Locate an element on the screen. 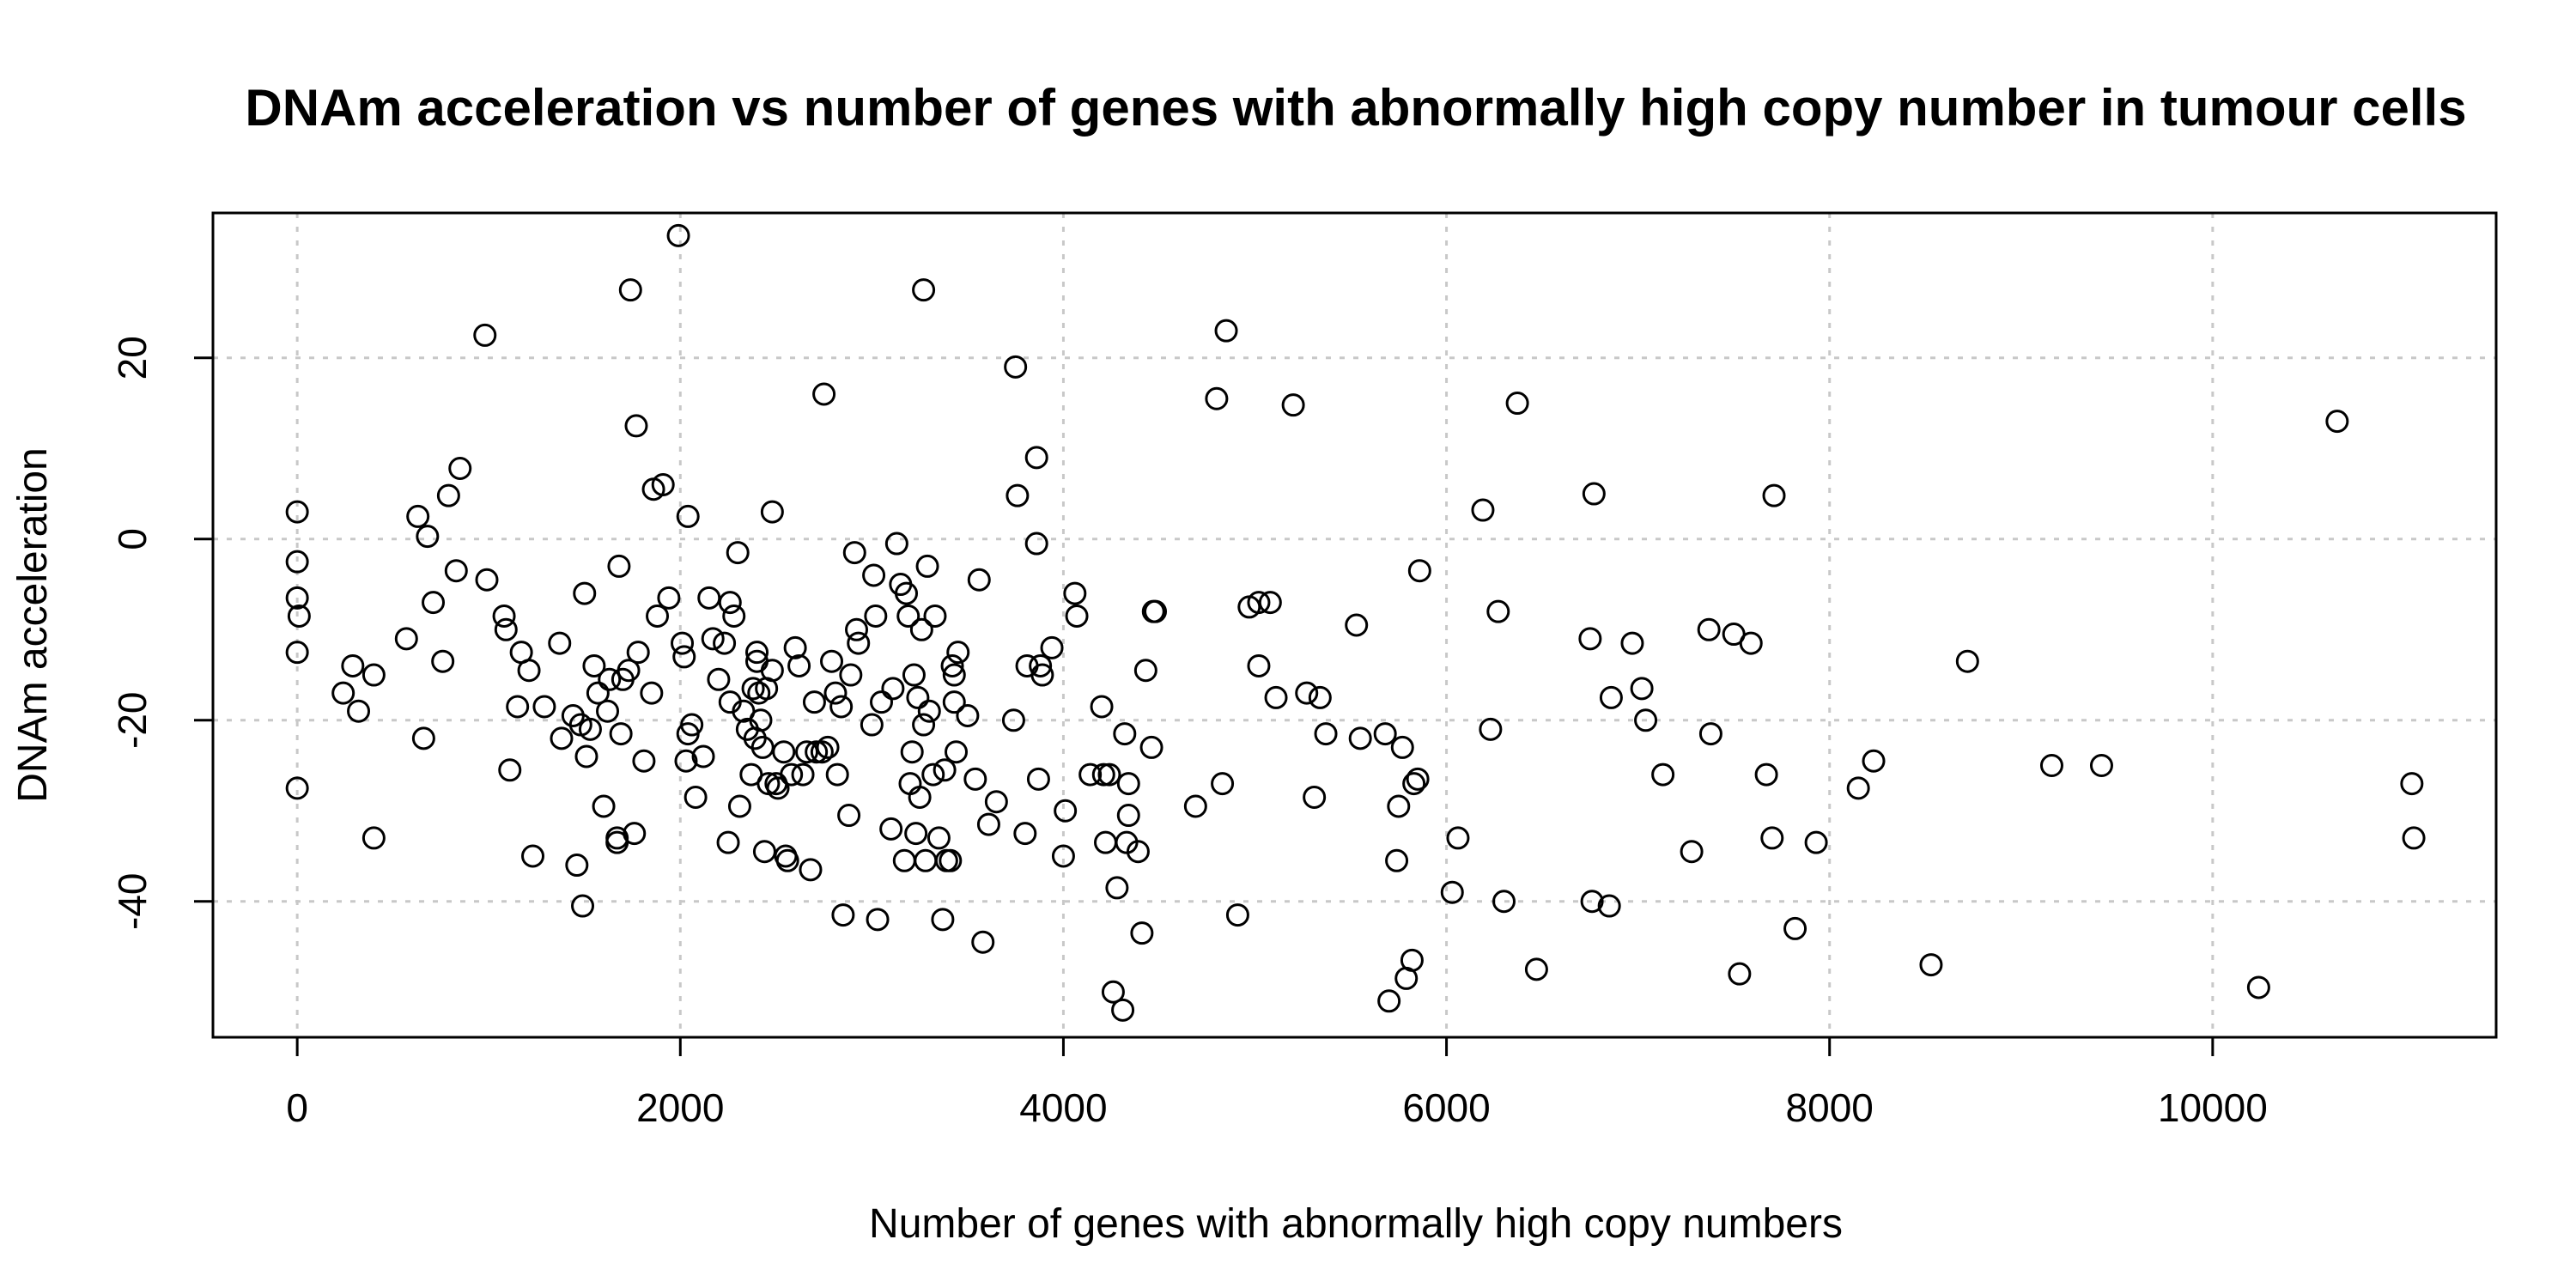  x-tick-label: 6000 is located at coordinates (1446, 1107).